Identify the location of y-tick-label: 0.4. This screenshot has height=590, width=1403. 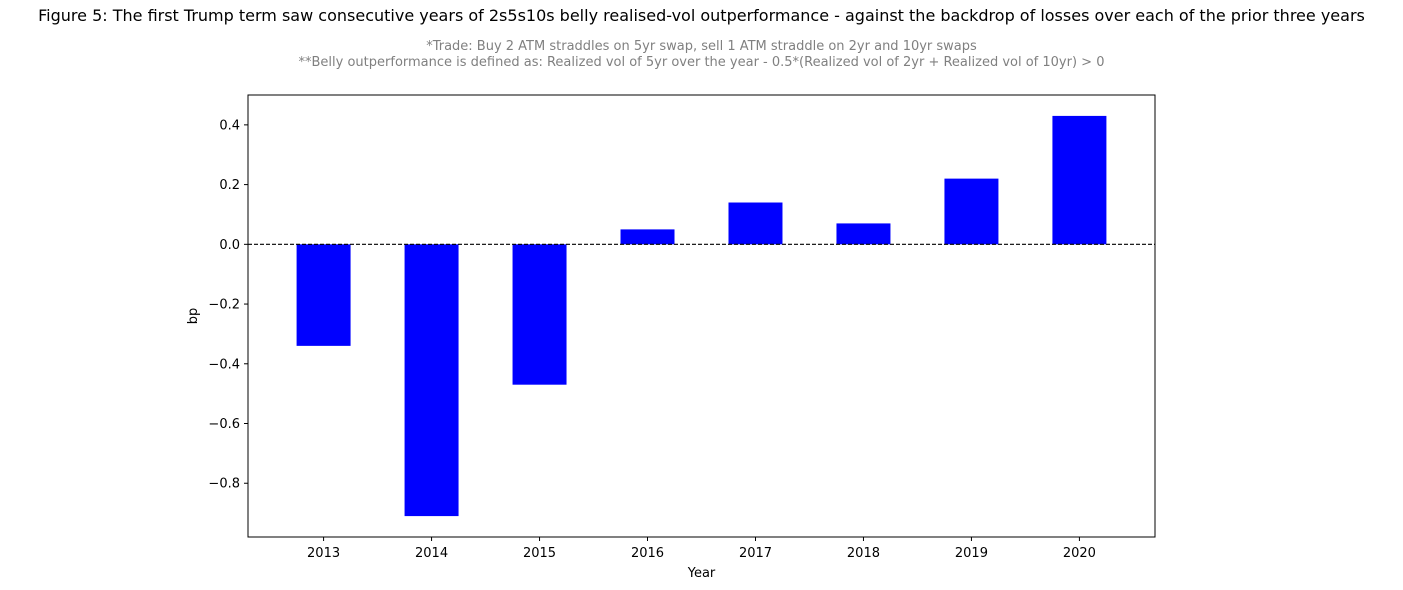
(229, 125).